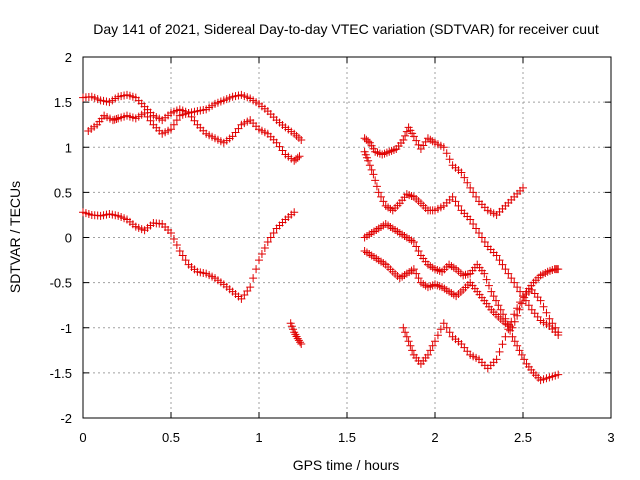 This screenshot has width=640, height=480. Describe the element at coordinates (461, 289) in the screenshot. I see `series-arc-h` at that location.